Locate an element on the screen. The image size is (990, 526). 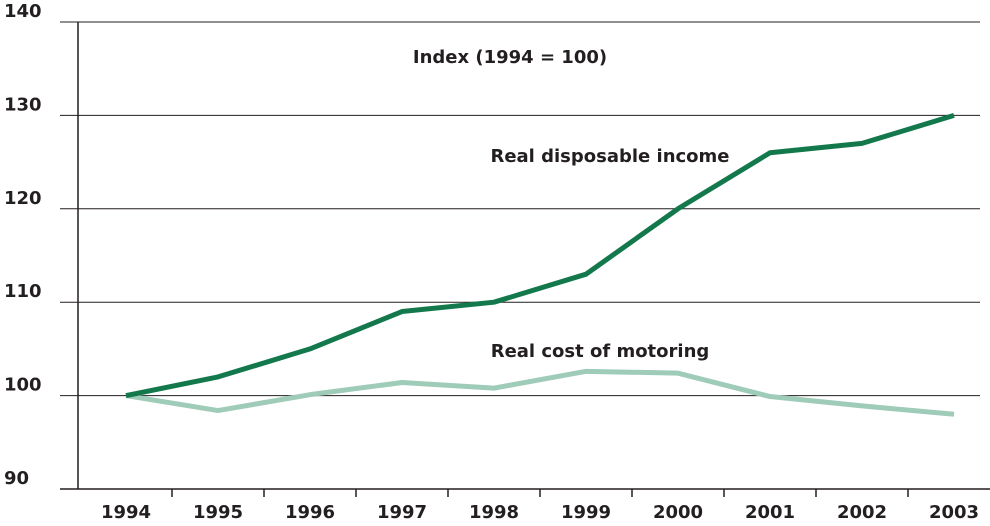
x-tick-label: 1995 is located at coordinates (218, 512).